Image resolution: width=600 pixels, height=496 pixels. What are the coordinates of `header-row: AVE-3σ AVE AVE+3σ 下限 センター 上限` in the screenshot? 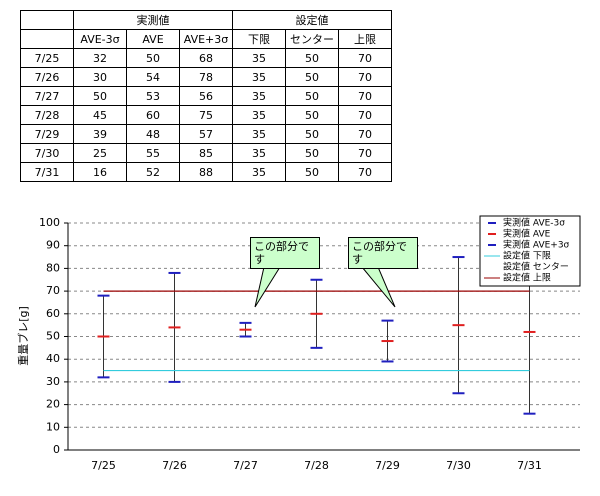 It's located at (206, 39).